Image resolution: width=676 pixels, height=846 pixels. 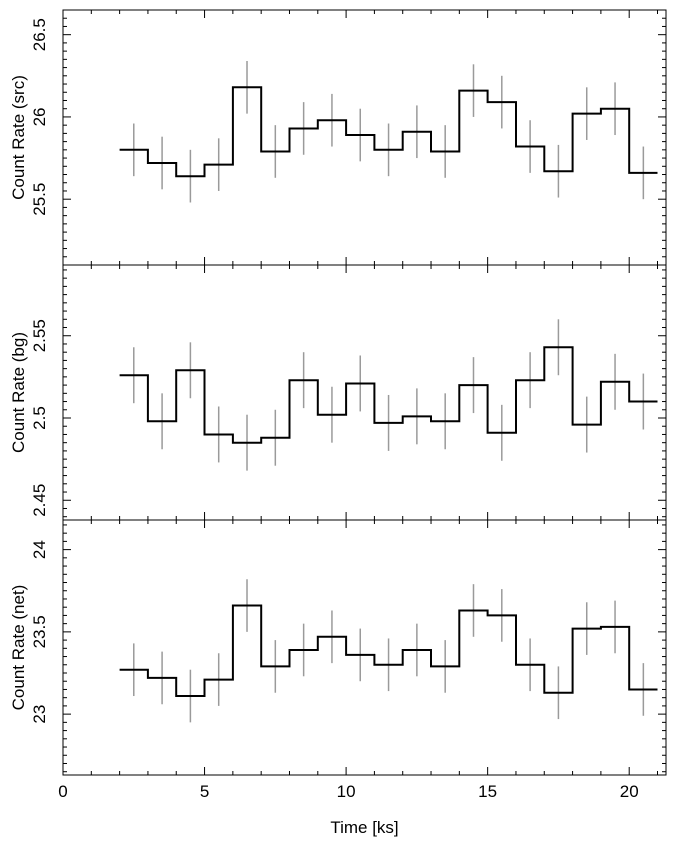 I want to click on x-tick-label: 0, so click(x=62, y=791).